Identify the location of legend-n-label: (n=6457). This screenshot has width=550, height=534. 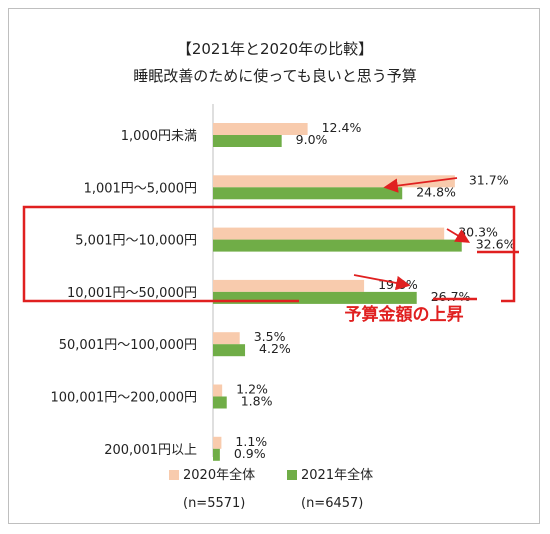
(332, 503).